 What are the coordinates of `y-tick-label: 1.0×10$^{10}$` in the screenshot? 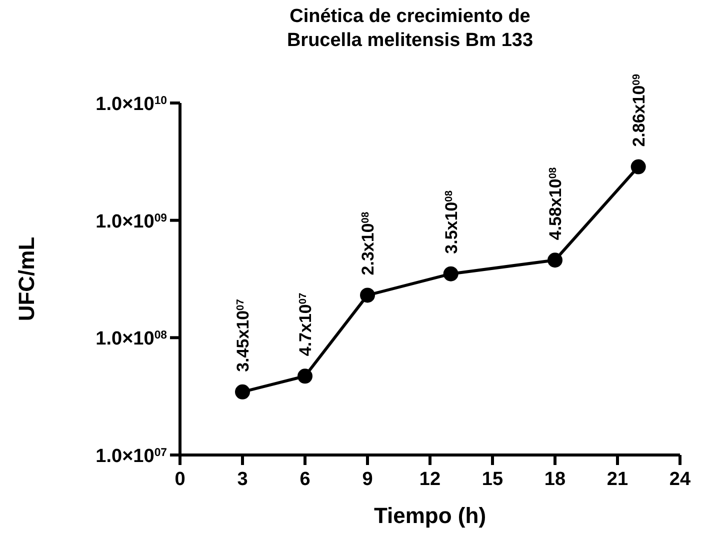 It's located at (131, 104).